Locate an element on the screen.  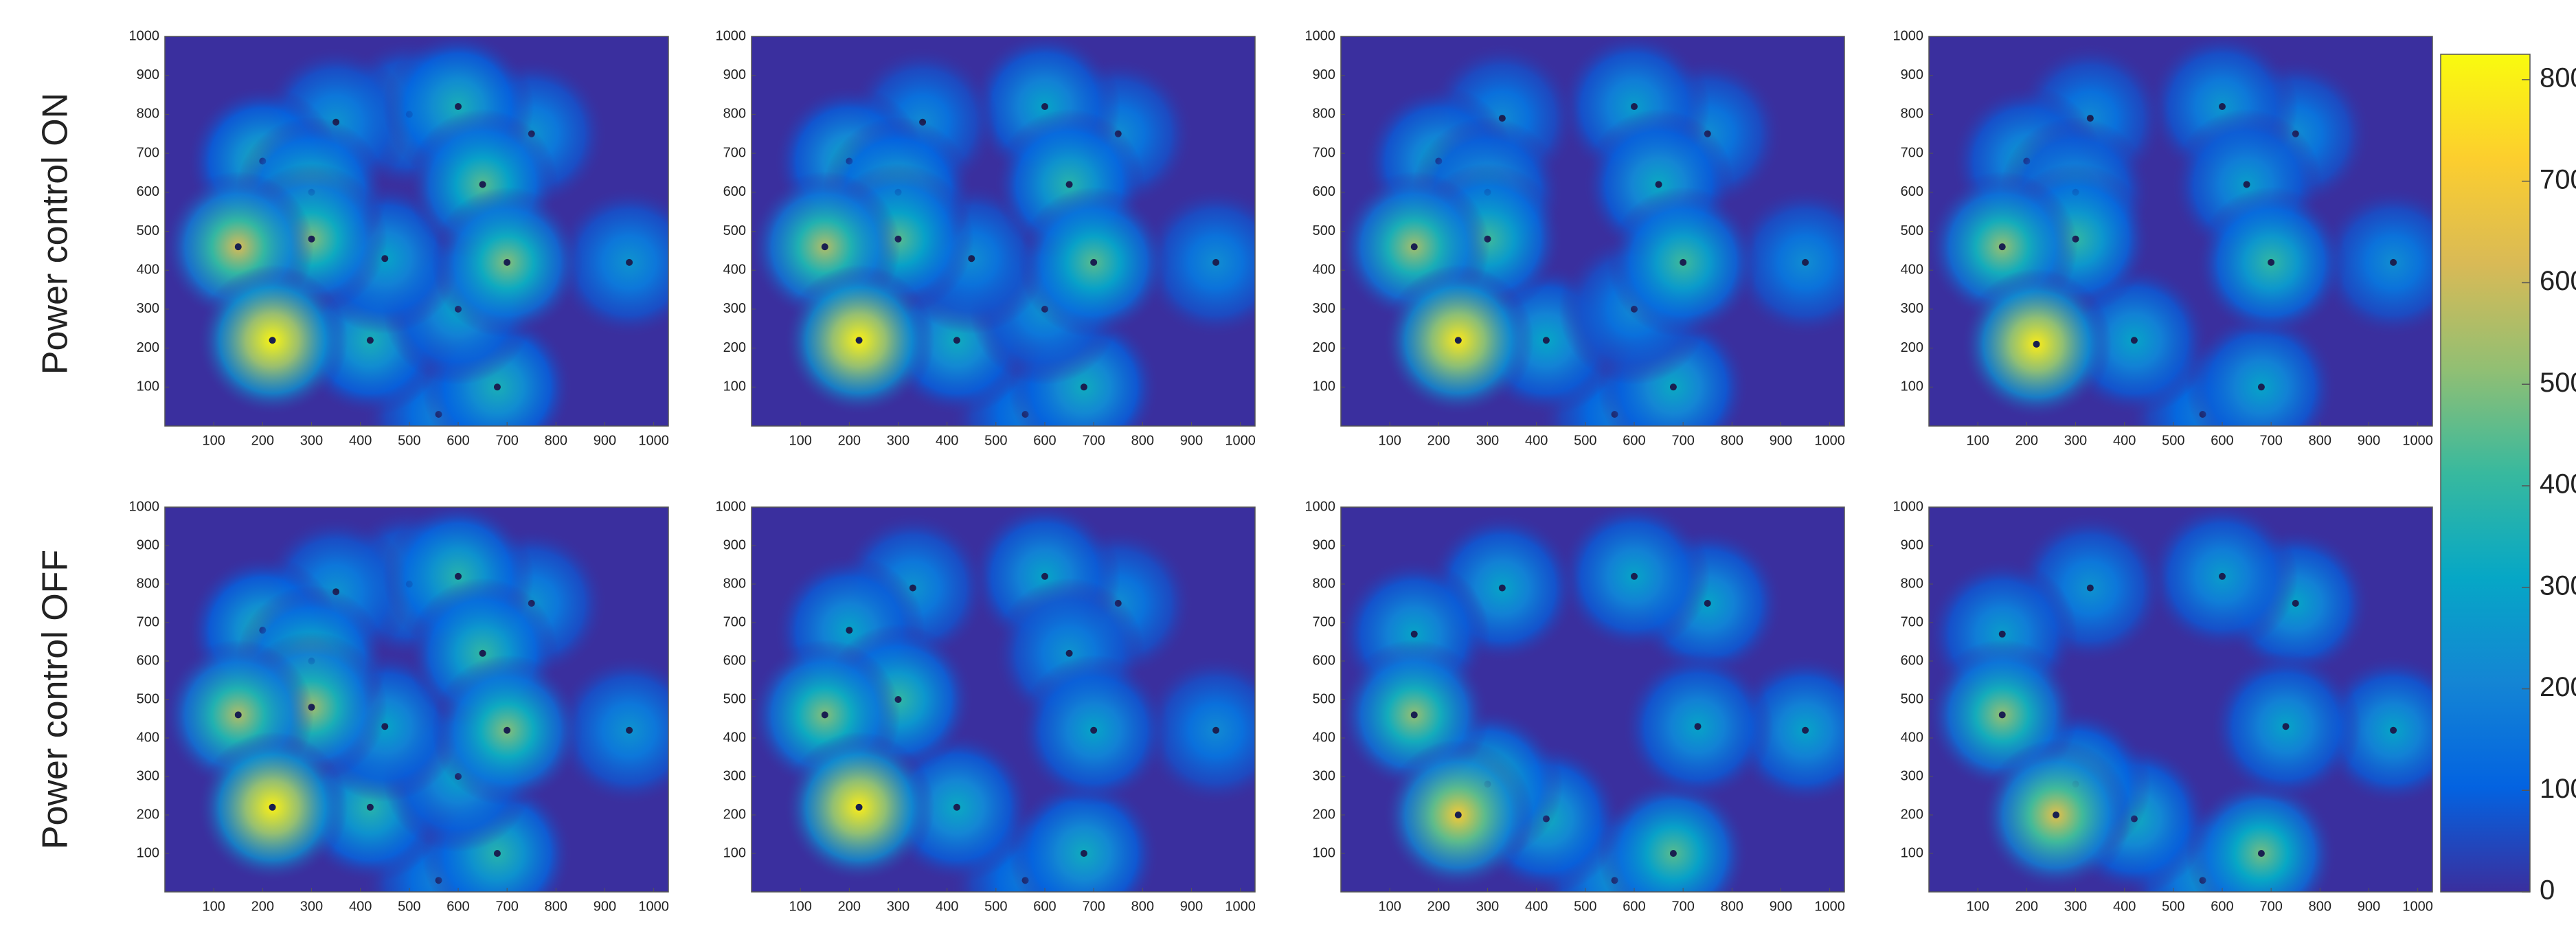
x-tick-label: 300 is located at coordinates (1487, 440).